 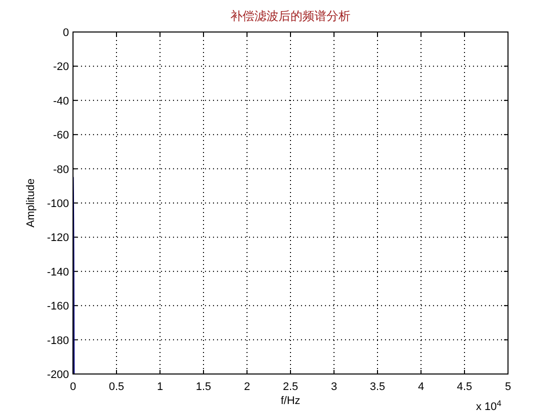 I want to click on text: x 10$^{4}$, so click(x=489, y=405).